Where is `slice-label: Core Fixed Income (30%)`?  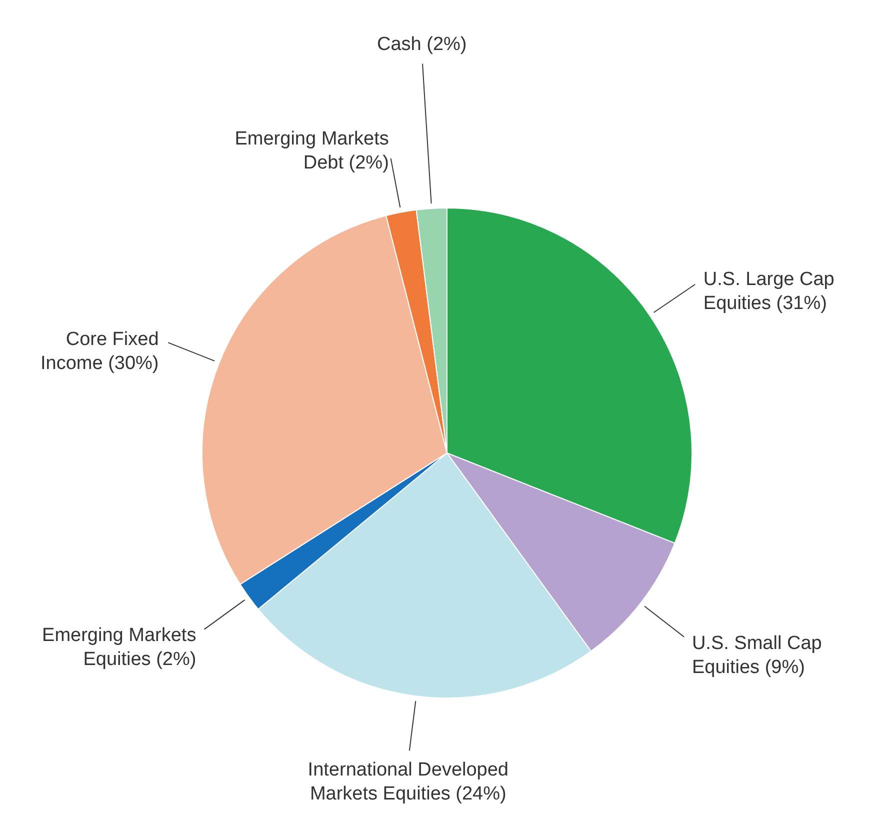
slice-label: Core Fixed Income (30%) is located at coordinates (99, 351).